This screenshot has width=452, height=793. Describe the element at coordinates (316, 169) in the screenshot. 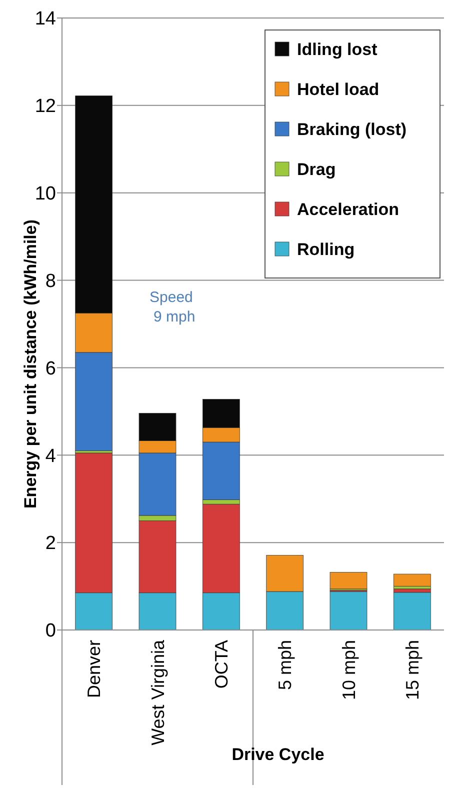

I see `legend-label: Drag` at that location.